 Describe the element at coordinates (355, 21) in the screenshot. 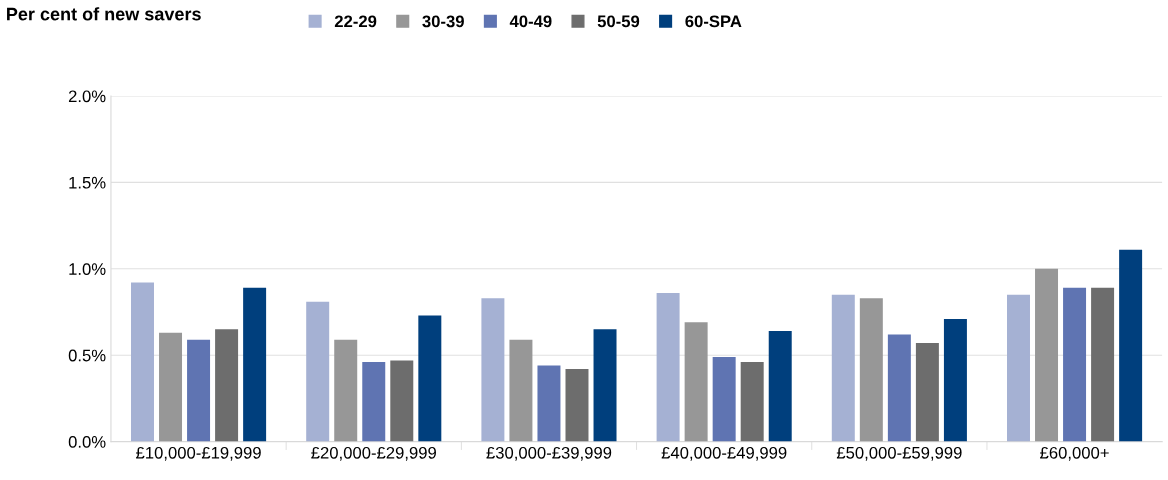

I see `legend-label: 22-29` at that location.